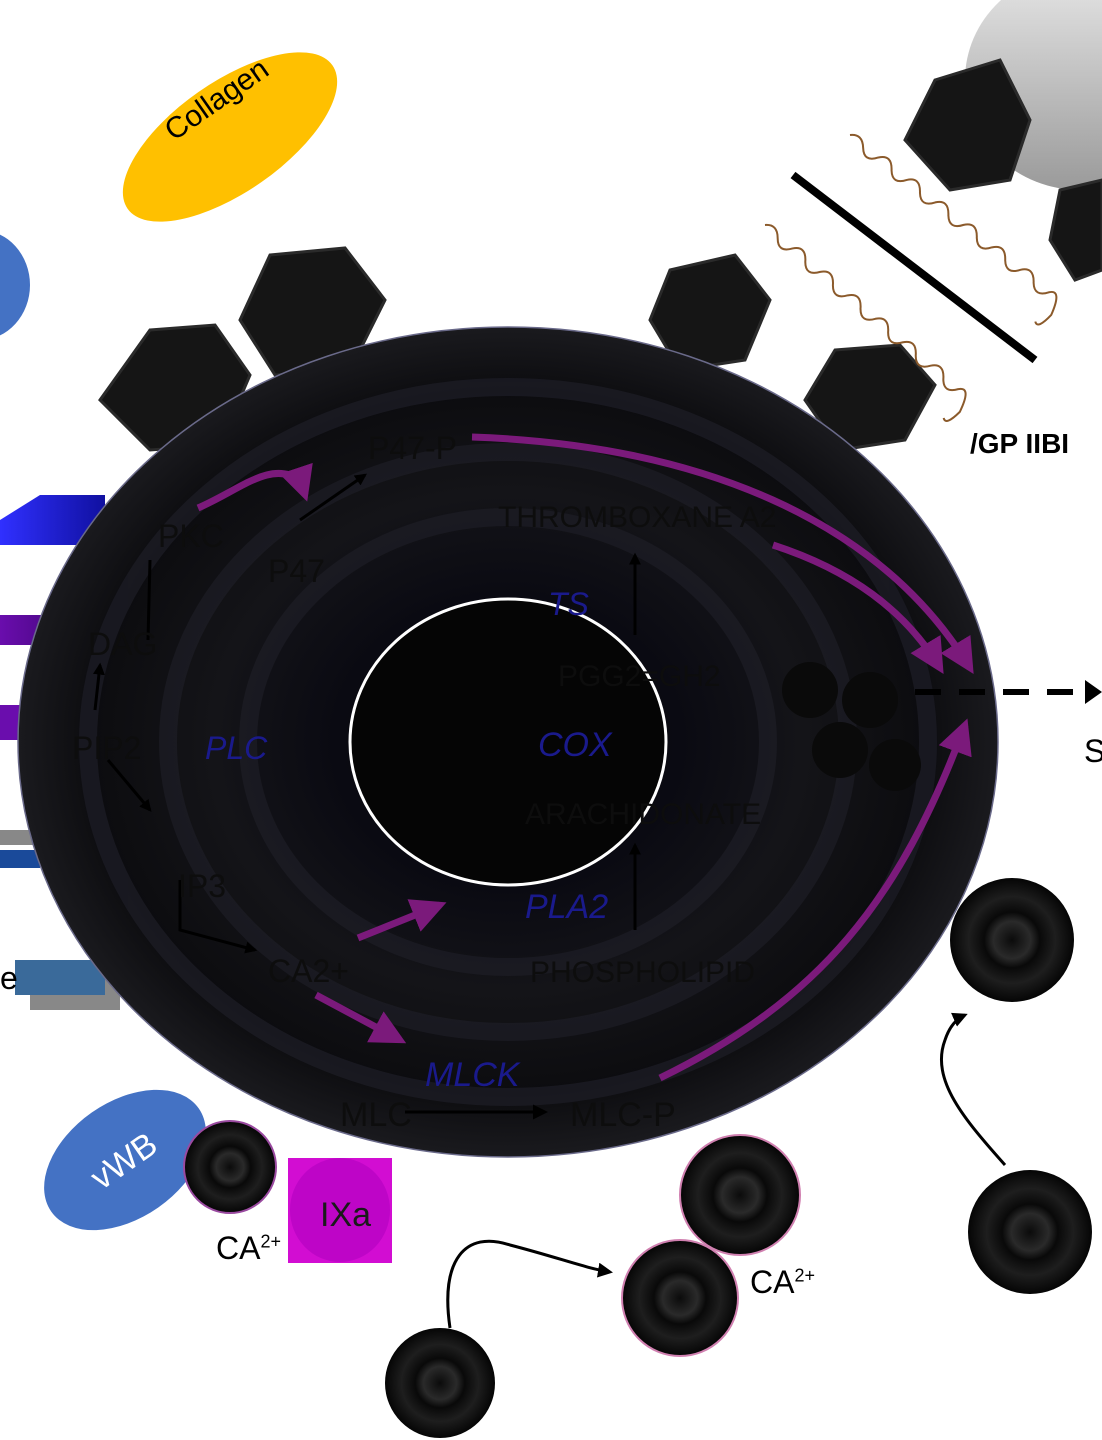  What do you see at coordinates (567, 907) in the screenshot?
I see `pla2-label: PLA2` at bounding box center [567, 907].